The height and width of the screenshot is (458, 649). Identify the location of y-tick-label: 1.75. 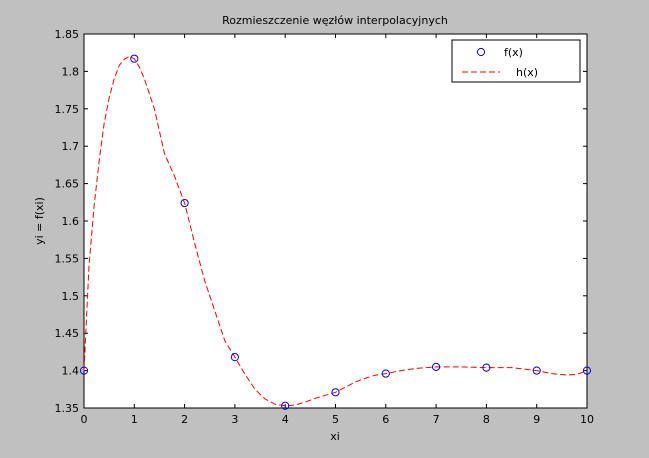
(67, 109).